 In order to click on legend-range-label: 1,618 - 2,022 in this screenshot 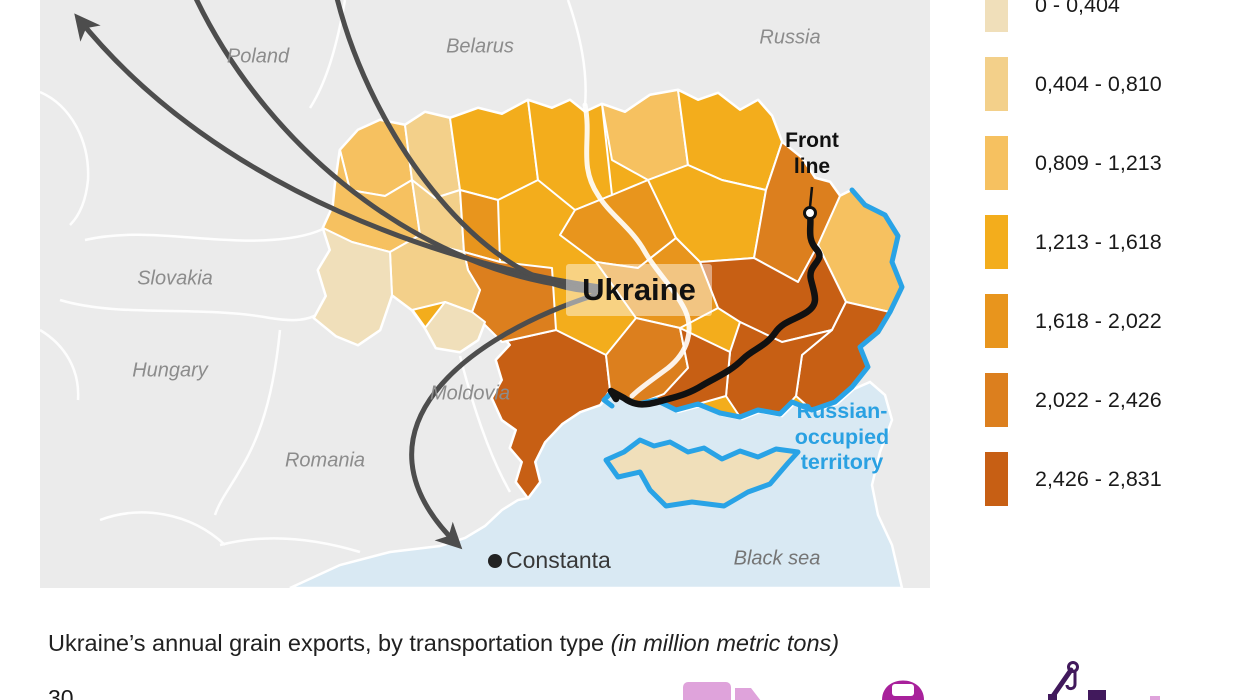, I will do `click(1098, 320)`.